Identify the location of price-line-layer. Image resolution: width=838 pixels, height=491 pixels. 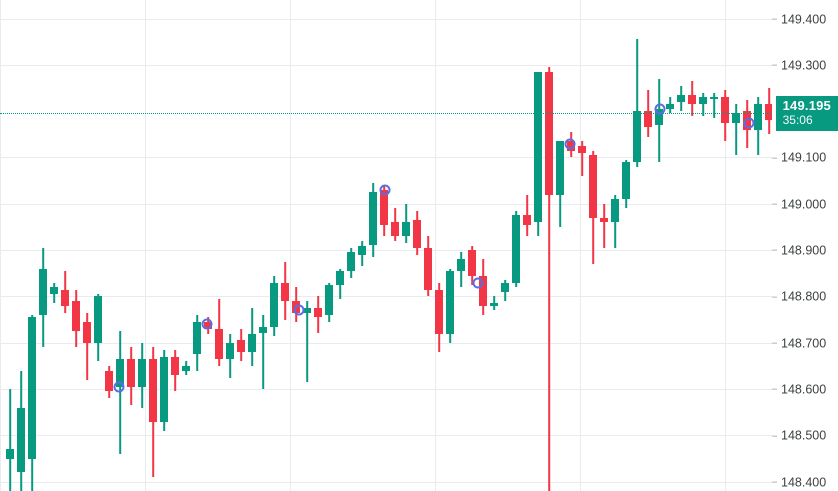
(386, 114).